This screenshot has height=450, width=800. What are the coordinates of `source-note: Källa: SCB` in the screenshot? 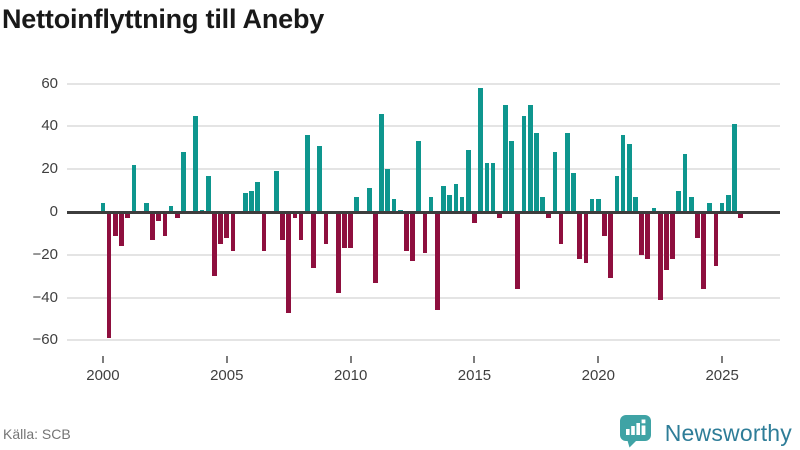 It's located at (37, 434).